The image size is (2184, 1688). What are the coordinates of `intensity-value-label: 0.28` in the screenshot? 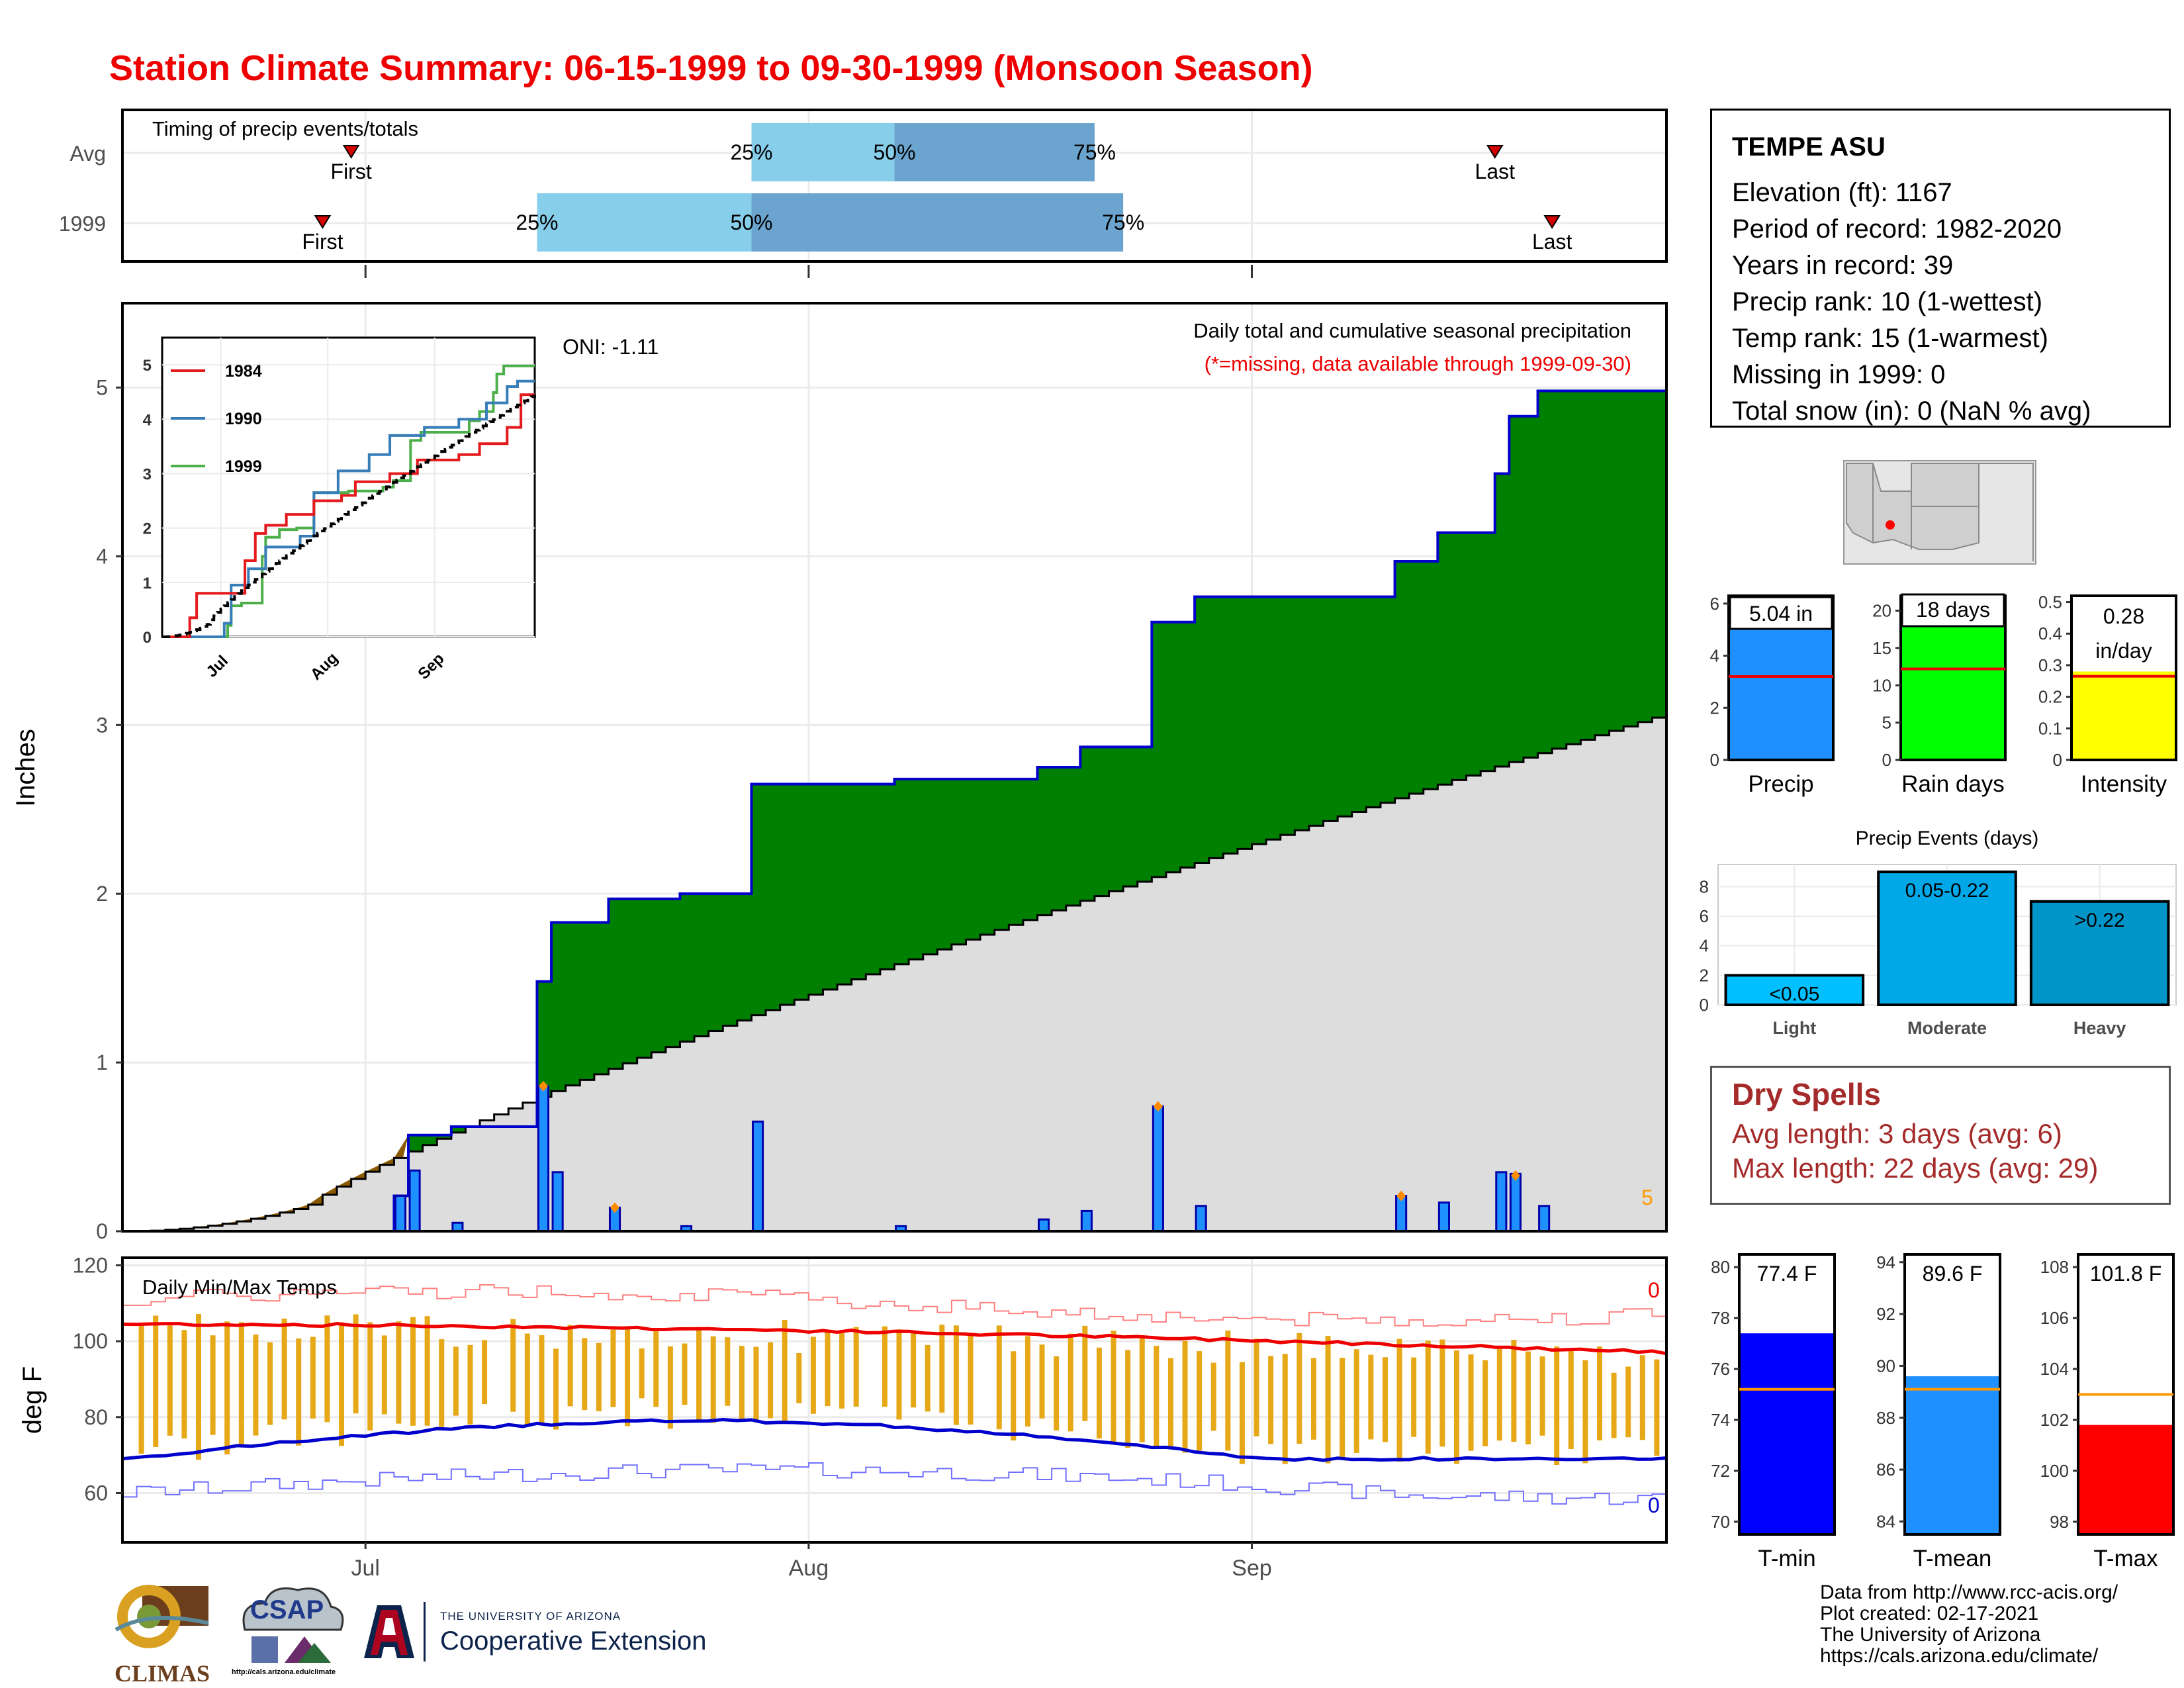 It's located at (2123, 616).